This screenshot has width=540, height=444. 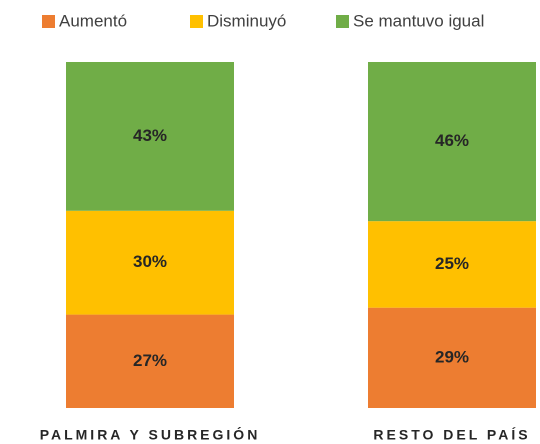 What do you see at coordinates (93, 20) in the screenshot?
I see `legend-label: Aumentó` at bounding box center [93, 20].